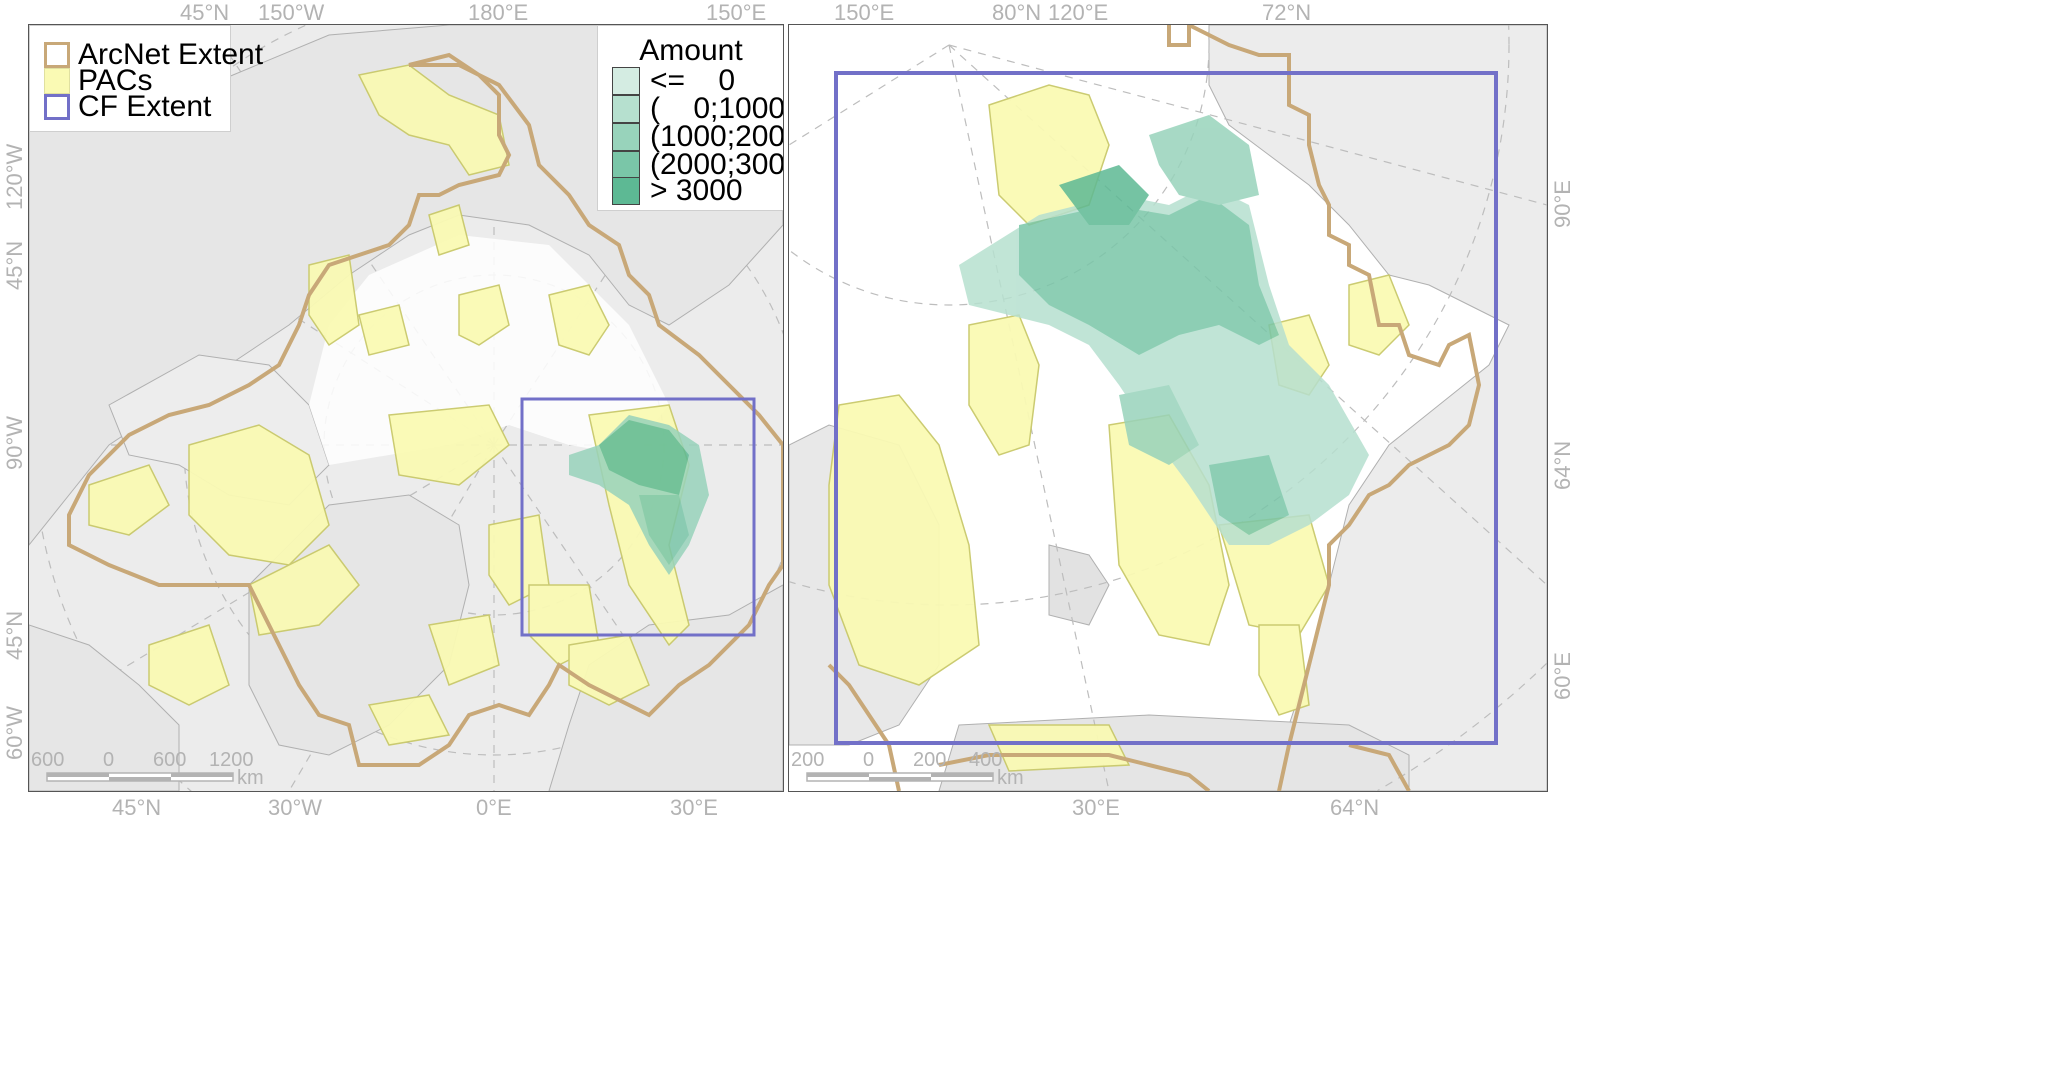  I want to click on amount-row-1: ( 0;1000], so click(698, 108).